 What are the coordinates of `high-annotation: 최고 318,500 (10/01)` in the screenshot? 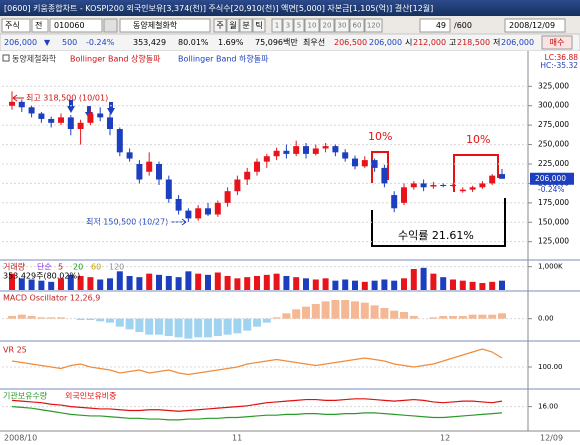 It's located at (67, 98).